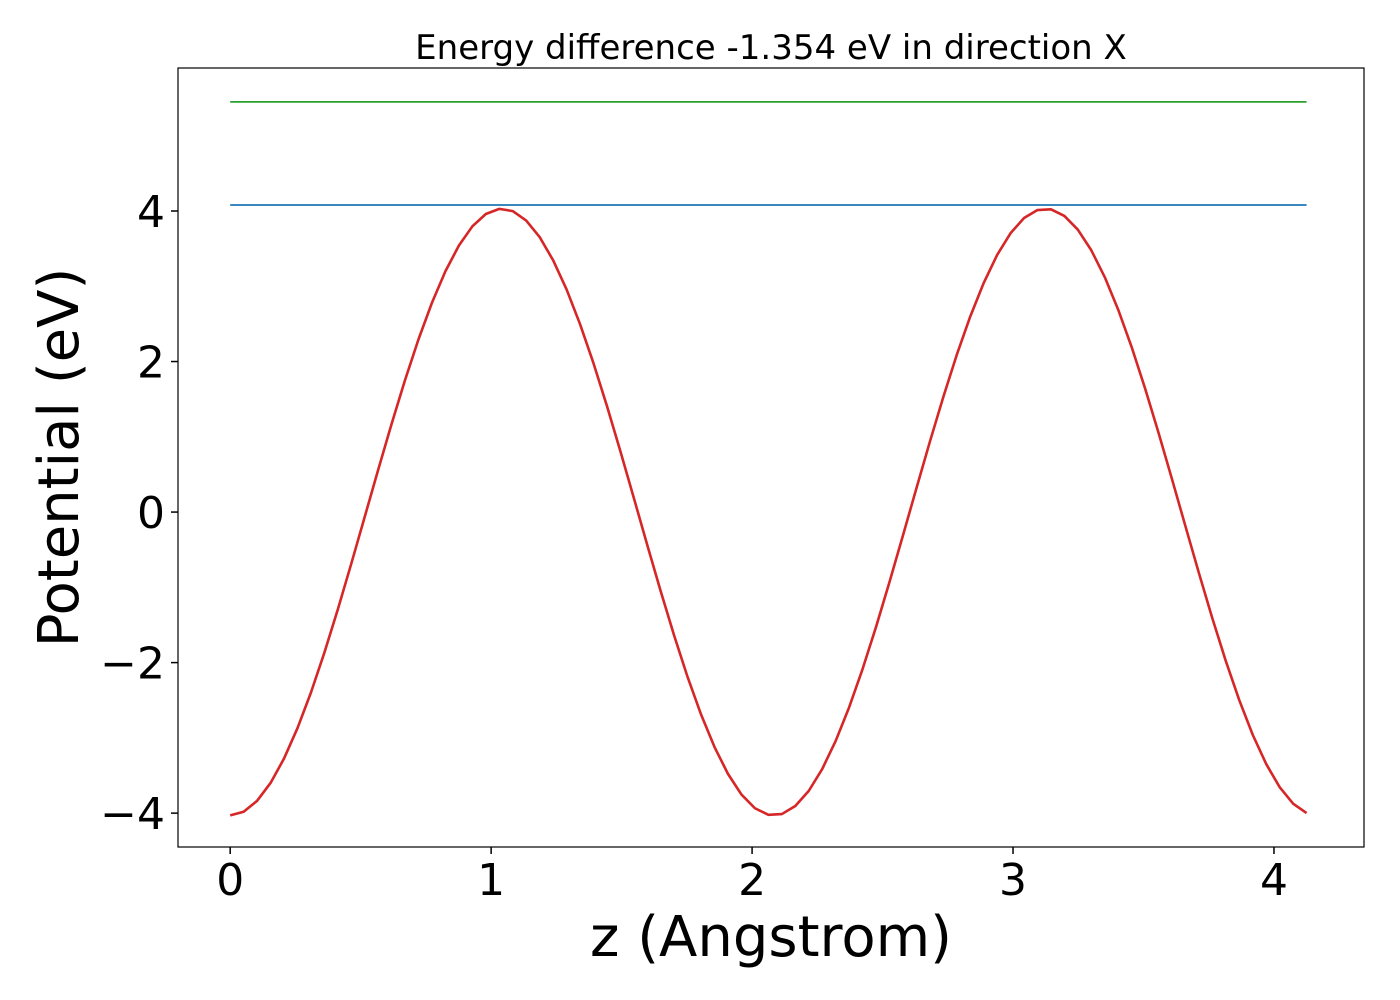  What do you see at coordinates (151, 513) in the screenshot?
I see `y-tick-label: 0` at bounding box center [151, 513].